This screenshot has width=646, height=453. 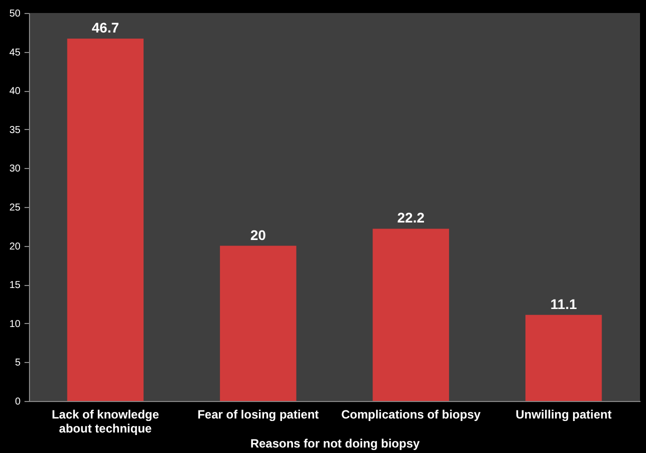 What do you see at coordinates (15, 286) in the screenshot?
I see `y-tick-label: 15` at bounding box center [15, 286].